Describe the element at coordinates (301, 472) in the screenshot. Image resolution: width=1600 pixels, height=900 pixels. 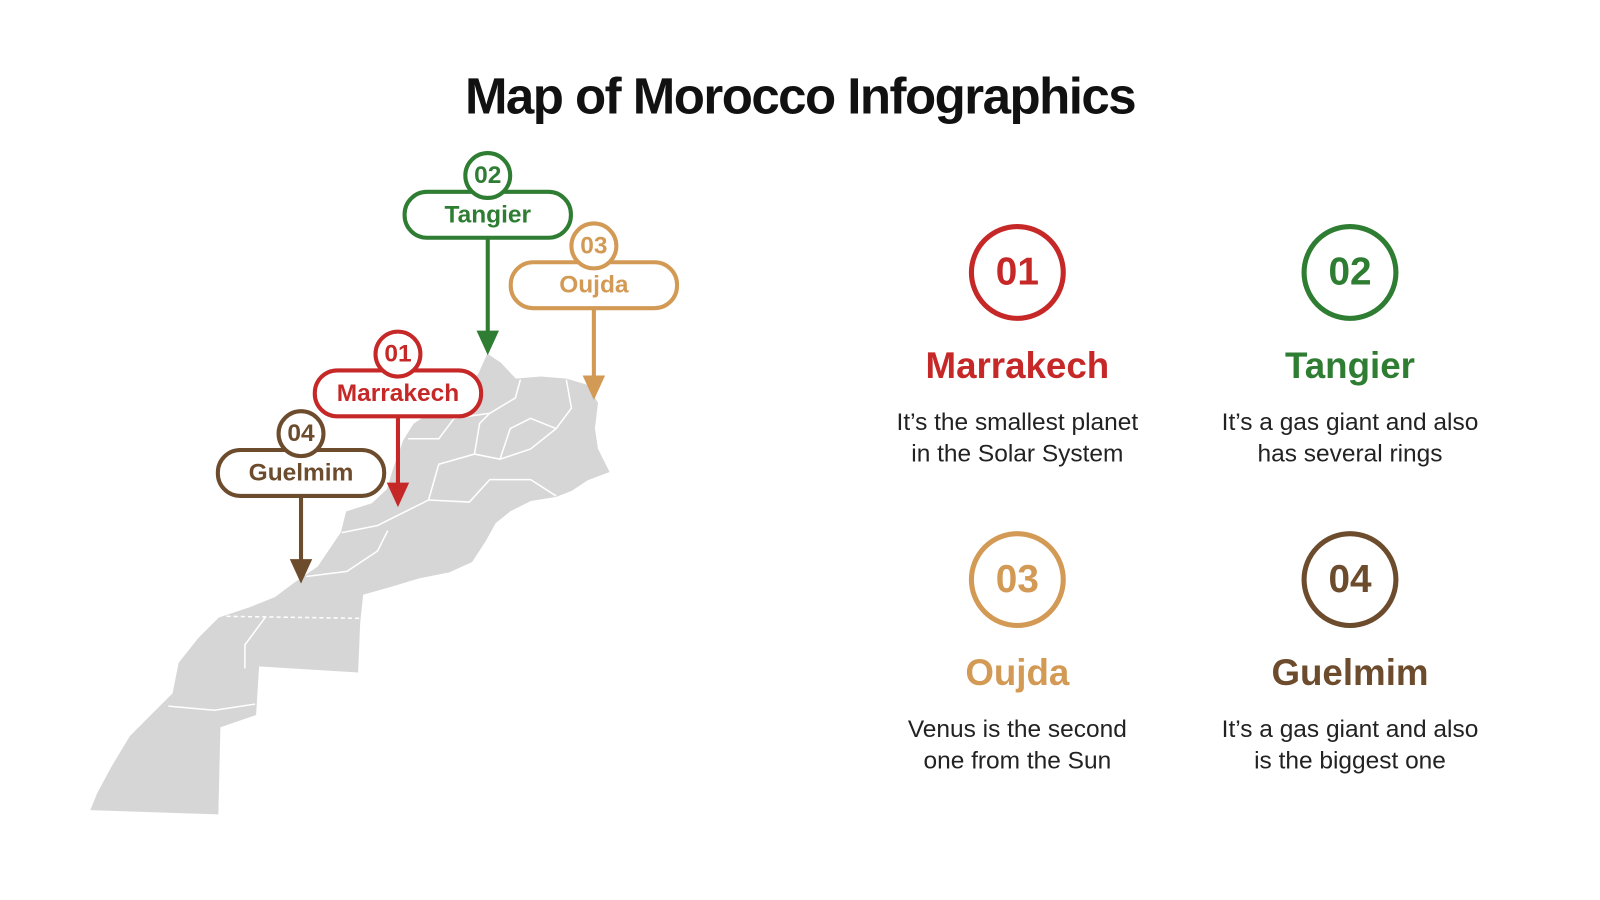
I see `marker-label: Guelmim` at that location.